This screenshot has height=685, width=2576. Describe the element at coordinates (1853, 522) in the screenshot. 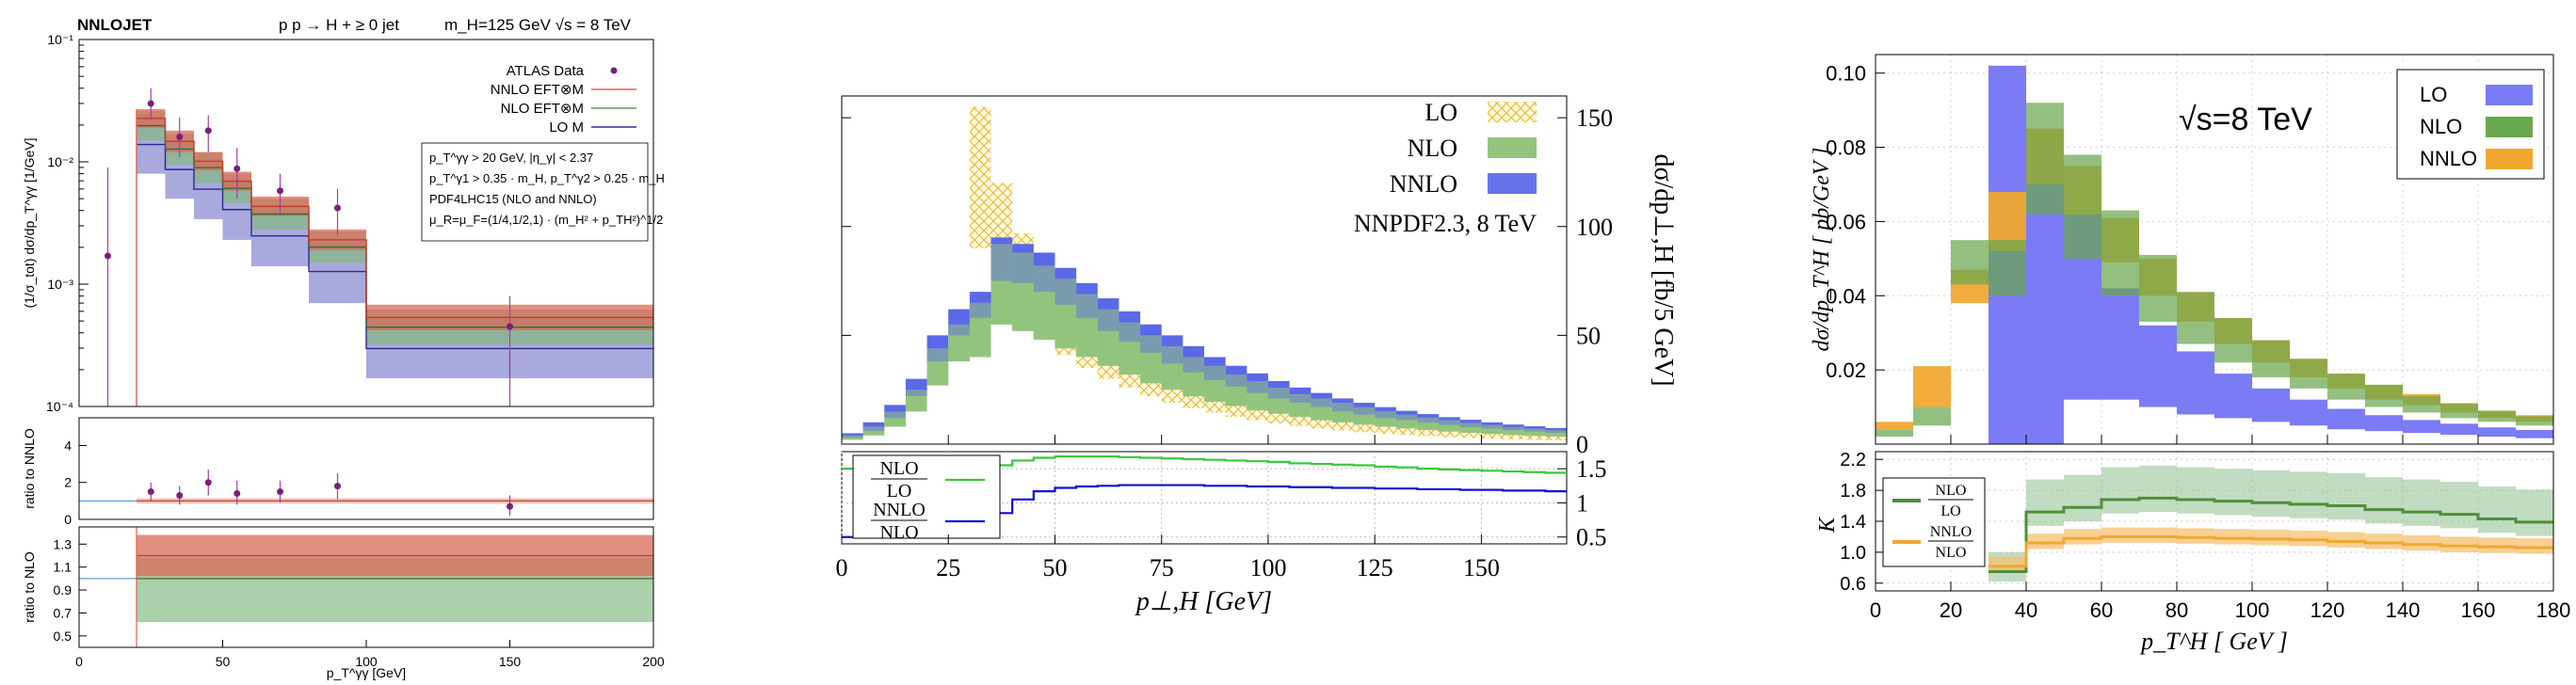

I see `ratio-tick-label: 1.4` at that location.